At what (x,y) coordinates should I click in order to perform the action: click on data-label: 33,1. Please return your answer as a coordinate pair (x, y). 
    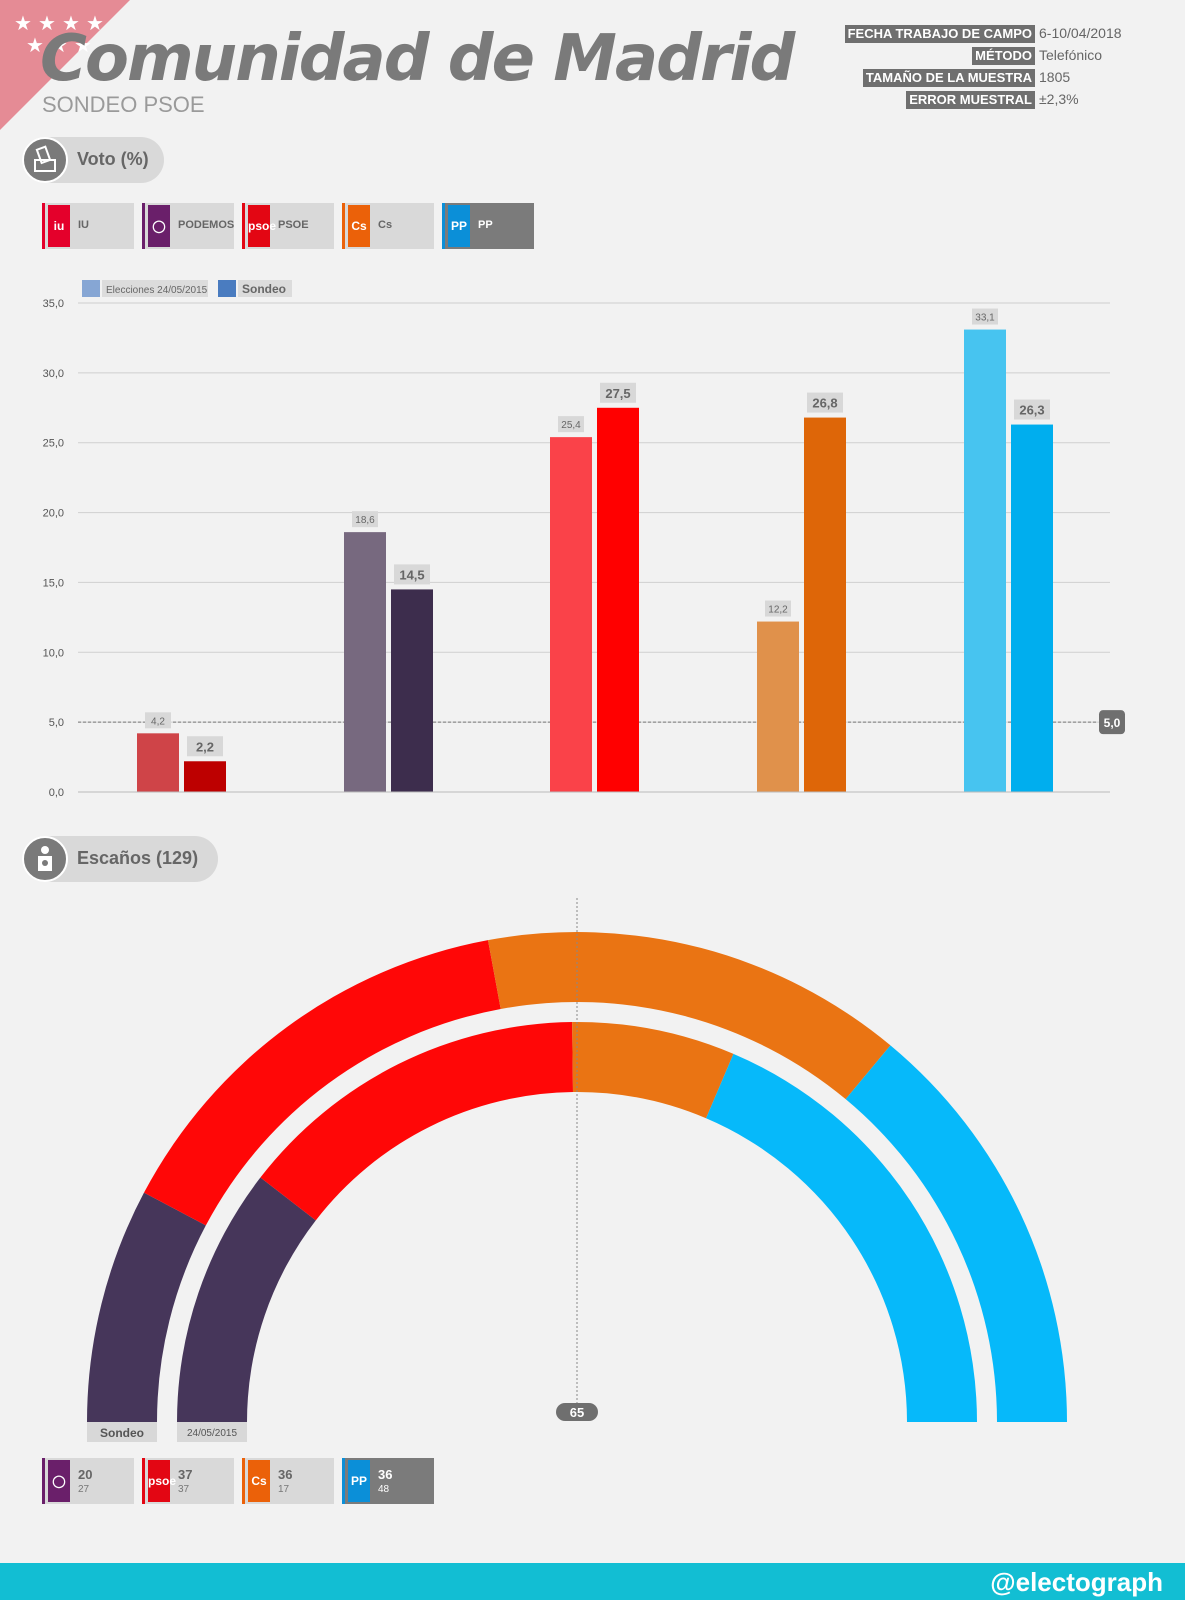
    Looking at the image, I should click on (985, 318).